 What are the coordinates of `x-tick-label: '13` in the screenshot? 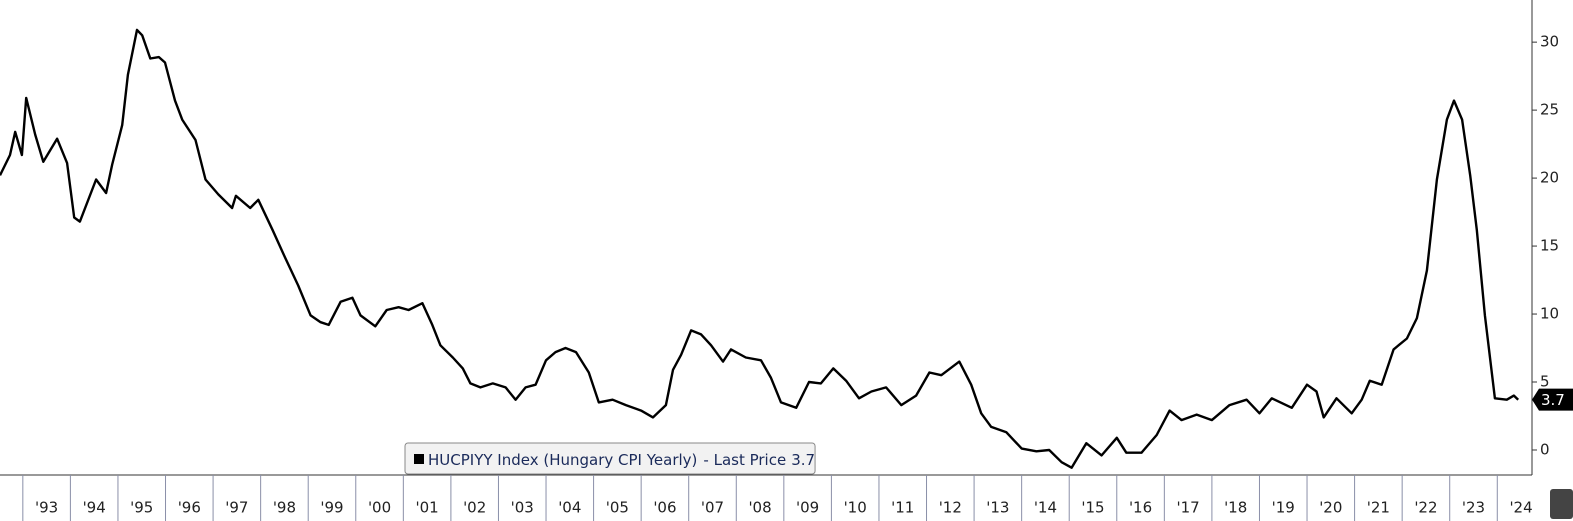 It's located at (997, 508).